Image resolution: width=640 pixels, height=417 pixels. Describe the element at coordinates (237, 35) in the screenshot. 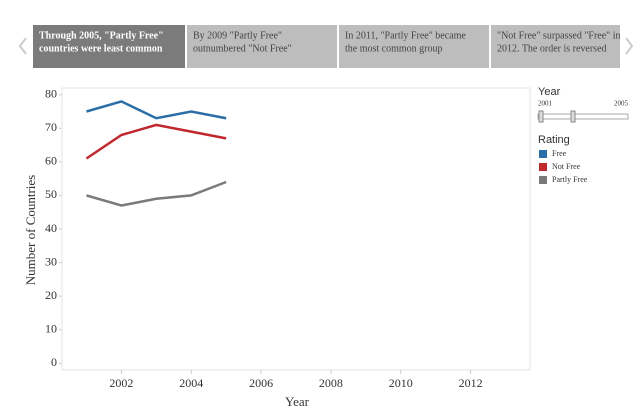

I see `story-tab-text: By 2009 "Partly Free"` at that location.